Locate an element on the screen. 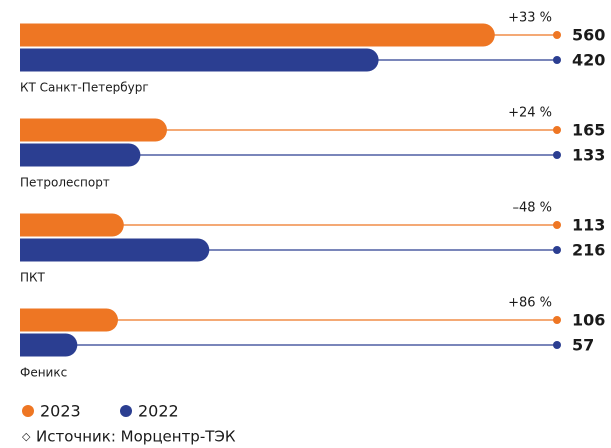  annotation: –48 % is located at coordinates (532, 208).